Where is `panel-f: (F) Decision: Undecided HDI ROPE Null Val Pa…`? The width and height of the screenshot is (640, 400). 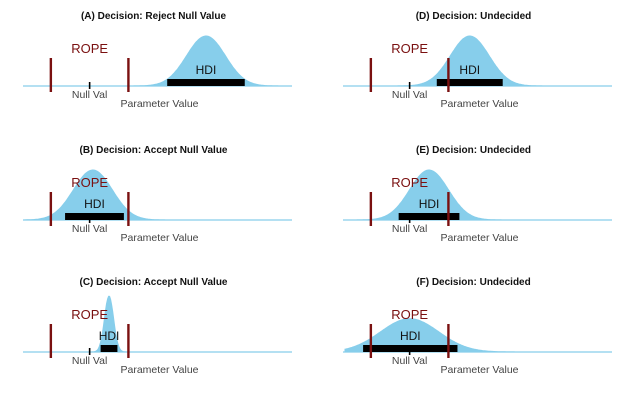 panel-f: (F) Decision: Undecided HDI ROPE Null Val Pa… is located at coordinates (477, 326).